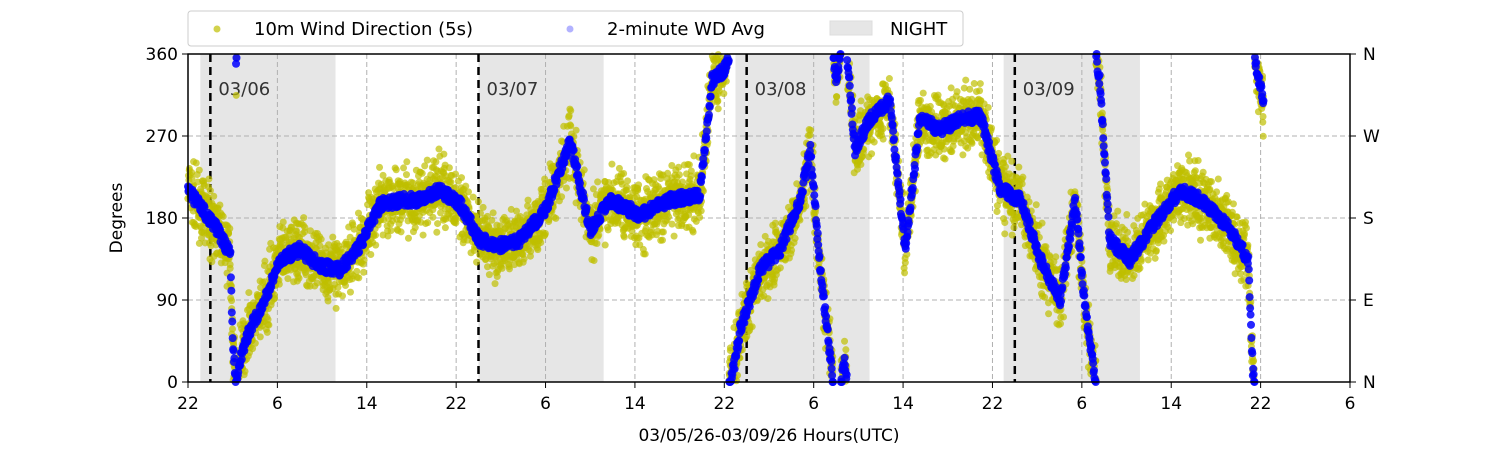 This screenshot has height=454, width=1500. I want to click on day-label: 03/07, so click(513, 89).